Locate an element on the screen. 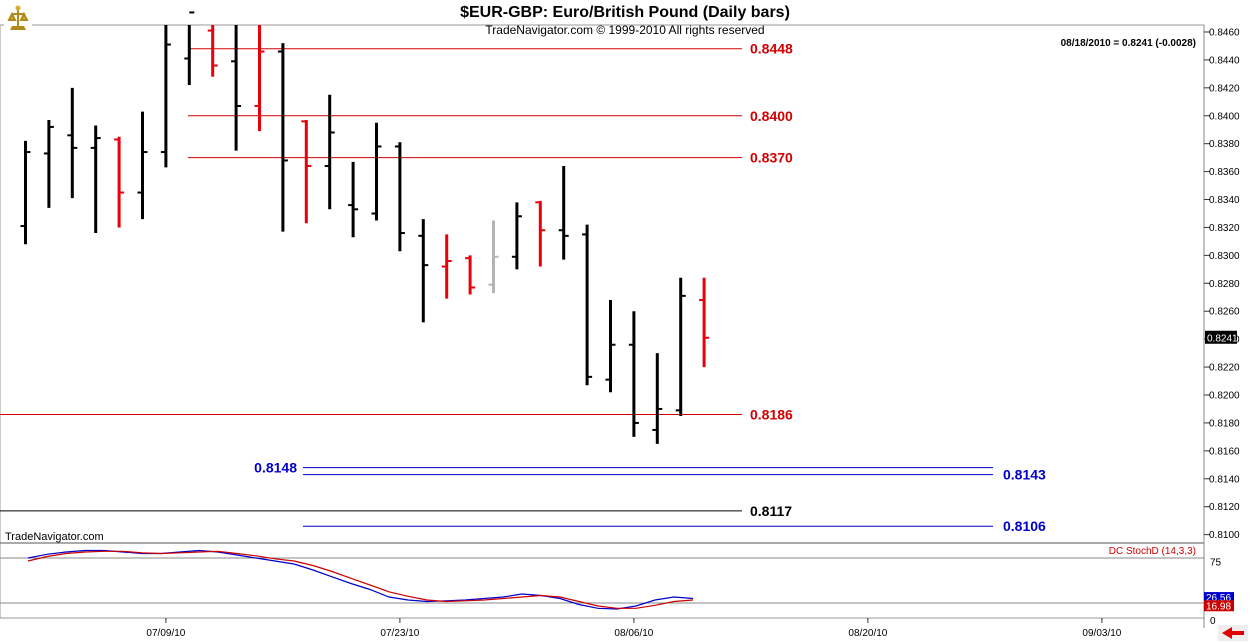 This screenshot has width=1250, height=643. y-tick-label: 0.8220 is located at coordinates (1224, 368).